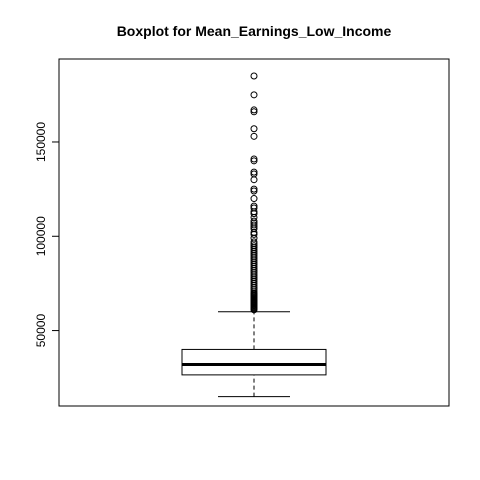 The image size is (480, 480). Describe the element at coordinates (41, 236) in the screenshot. I see `y-tick-label: 100000` at that location.